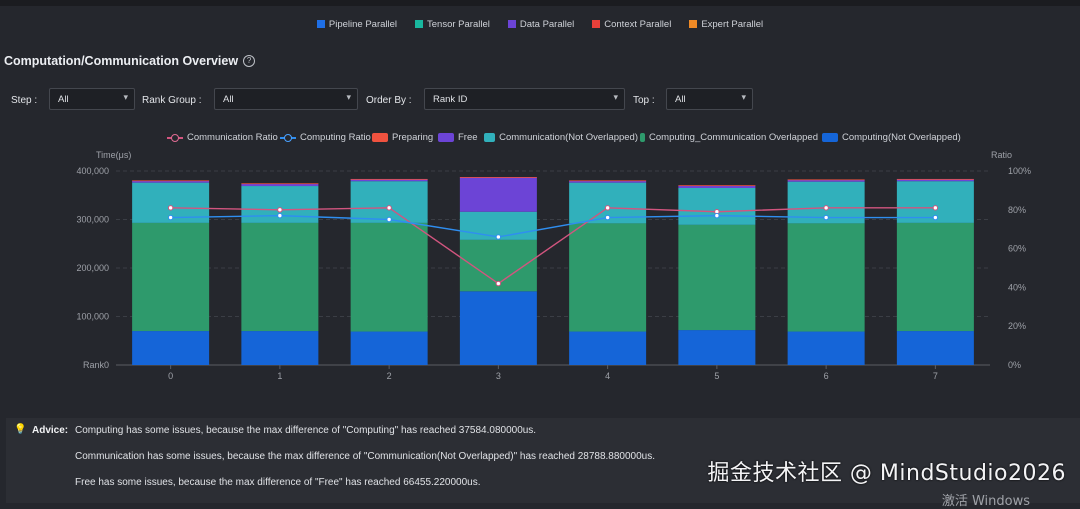  Describe the element at coordinates (389, 100) in the screenshot. I see `order-by-label: Order By :` at that location.